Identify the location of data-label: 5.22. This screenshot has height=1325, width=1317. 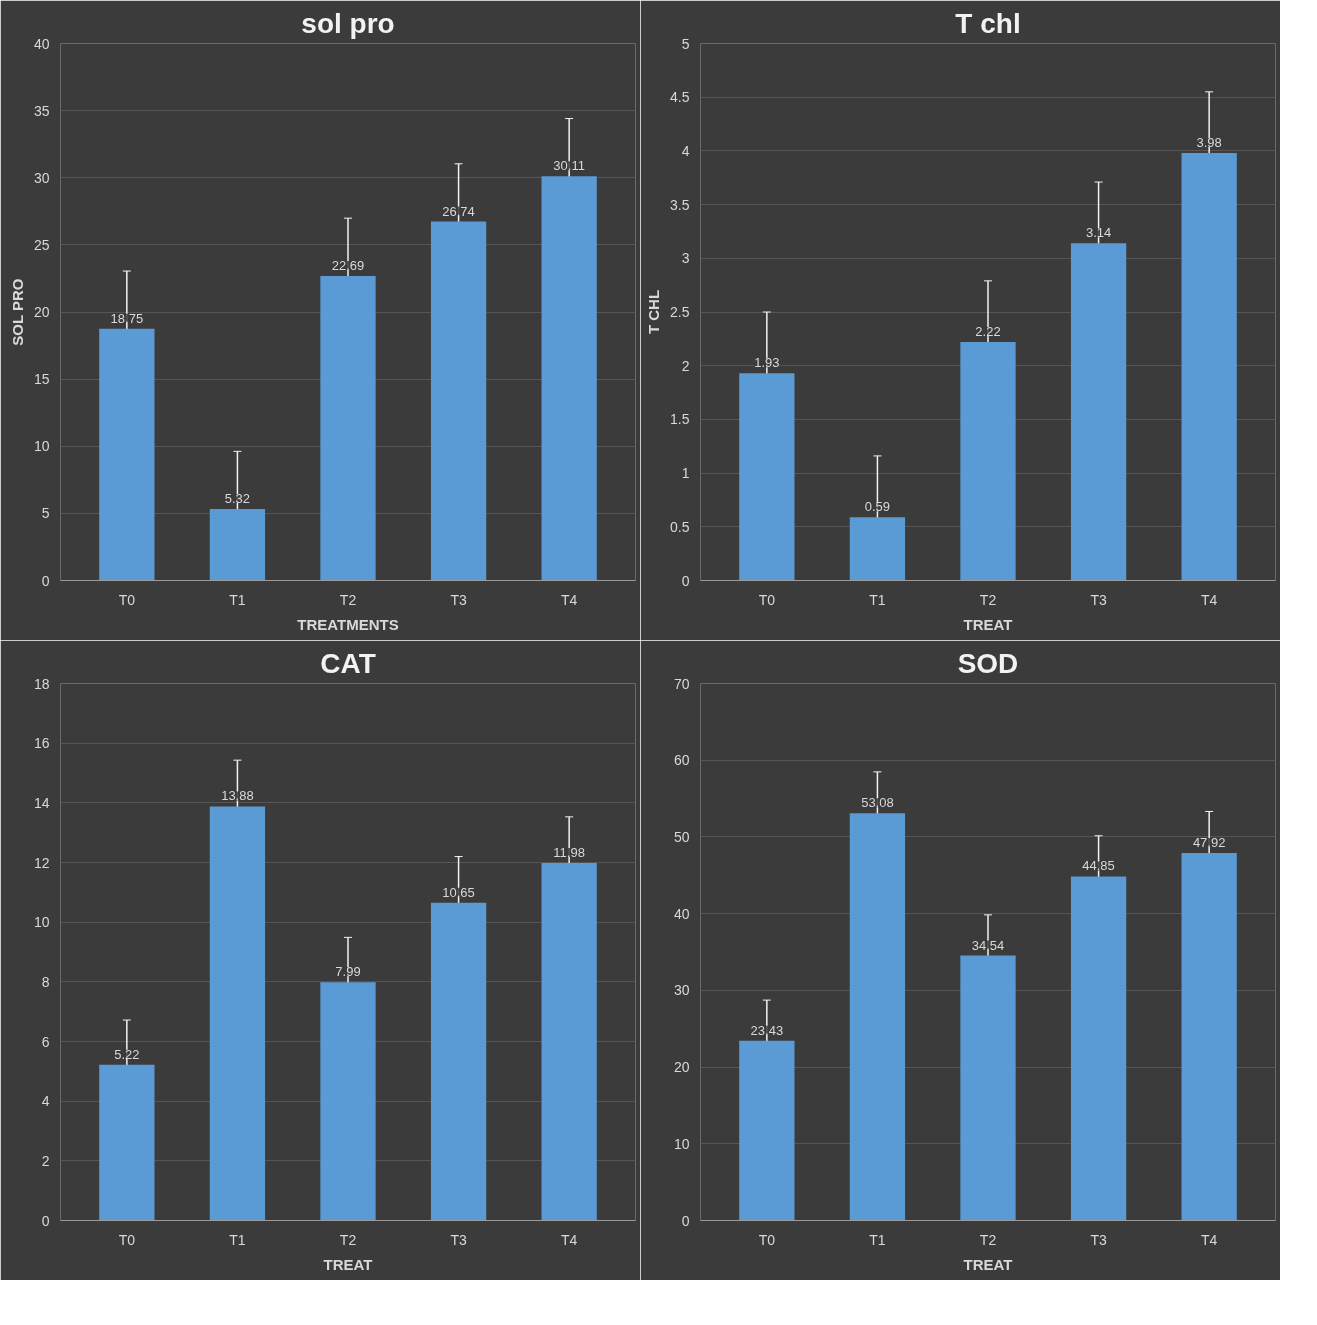
(127, 1054).